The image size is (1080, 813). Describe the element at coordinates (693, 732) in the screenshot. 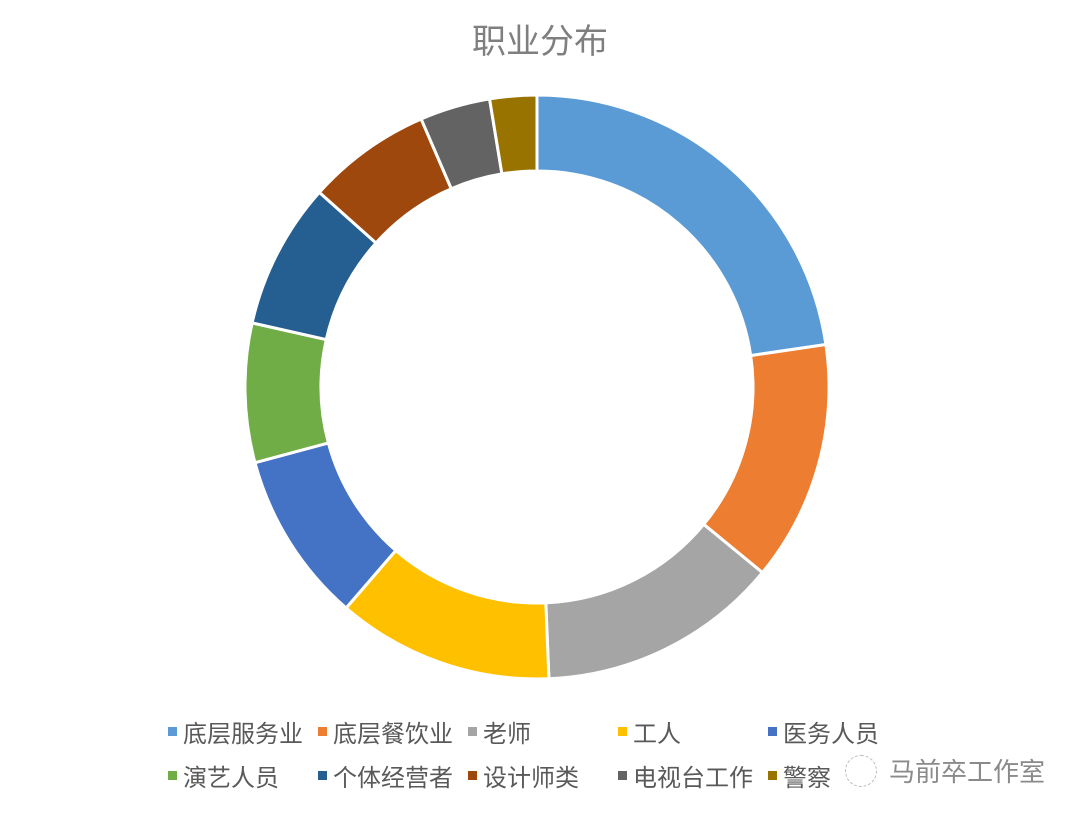

I see `legend-item: 工人` at that location.